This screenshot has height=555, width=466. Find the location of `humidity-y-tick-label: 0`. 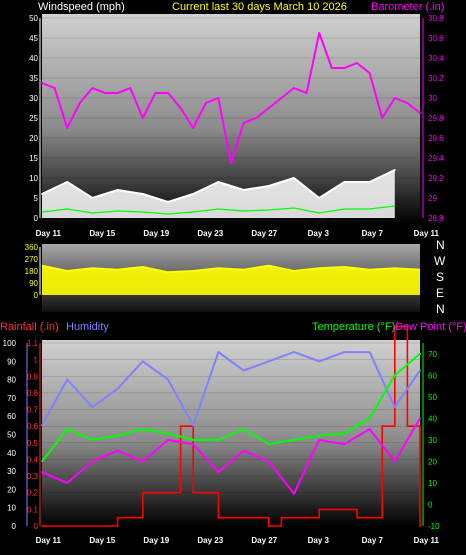

humidity-y-tick-label: 0 is located at coordinates (14, 526).